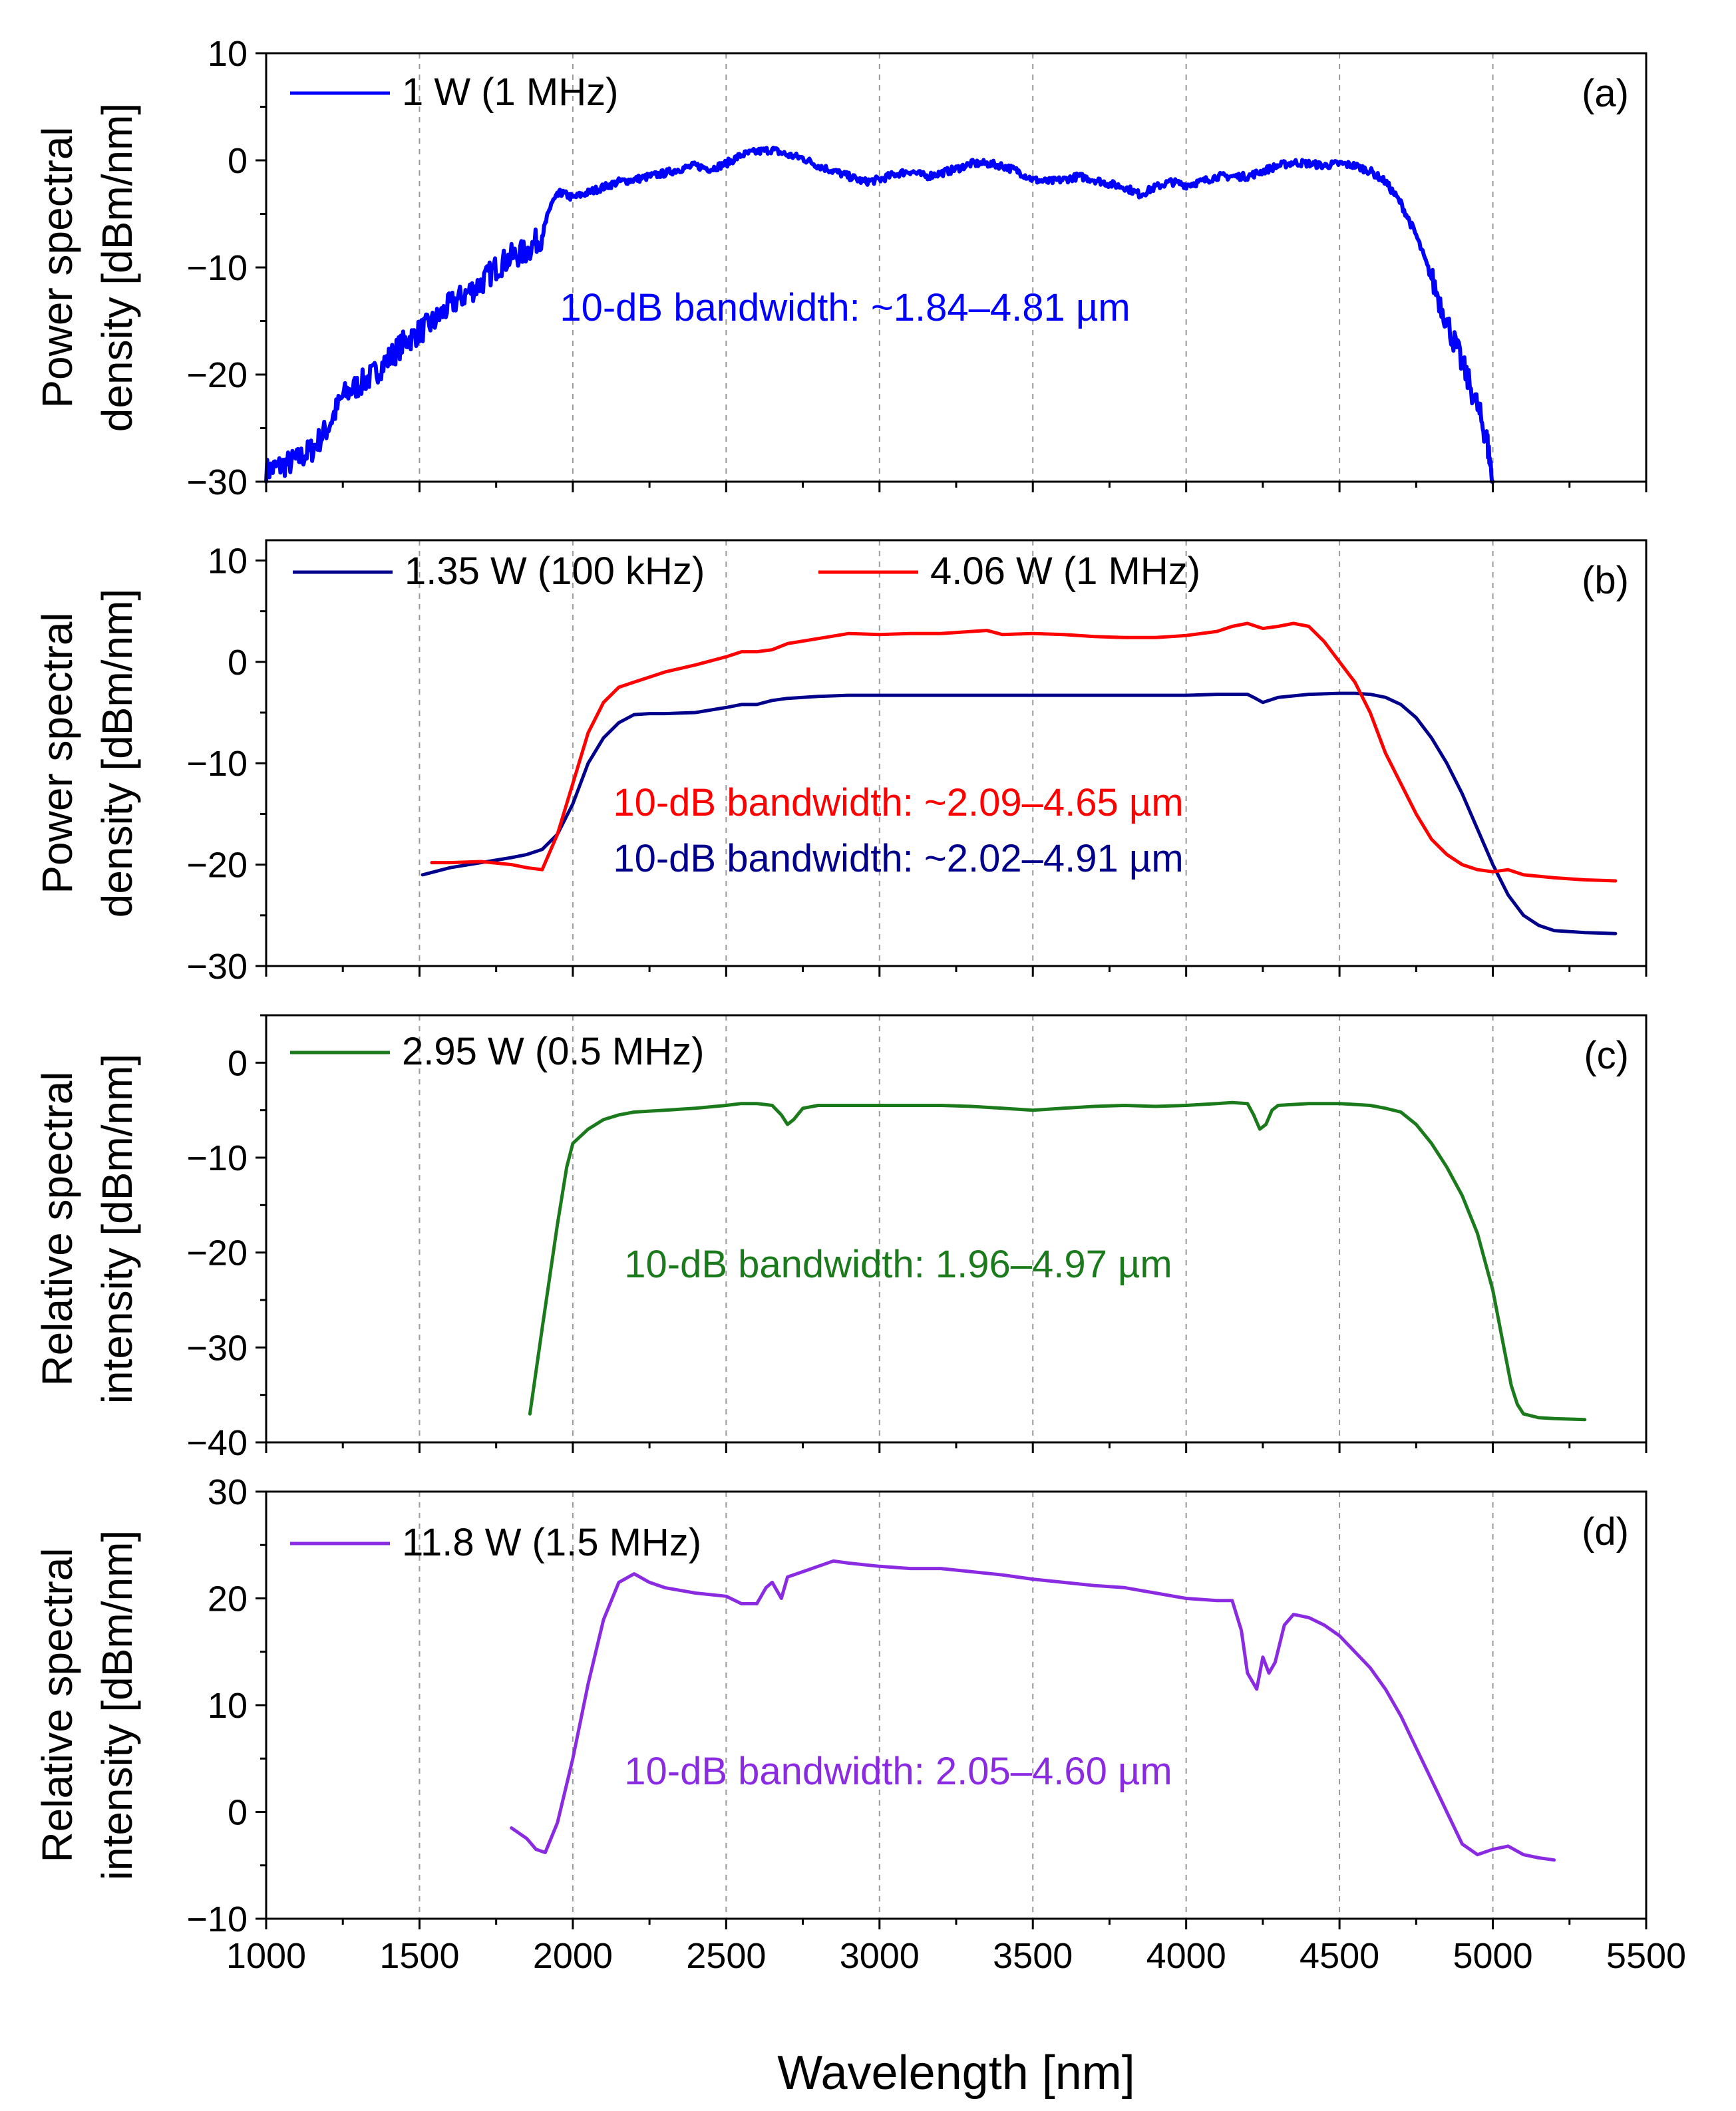  Describe the element at coordinates (1339, 1956) in the screenshot. I see `x-tick-label: 4500` at that location.